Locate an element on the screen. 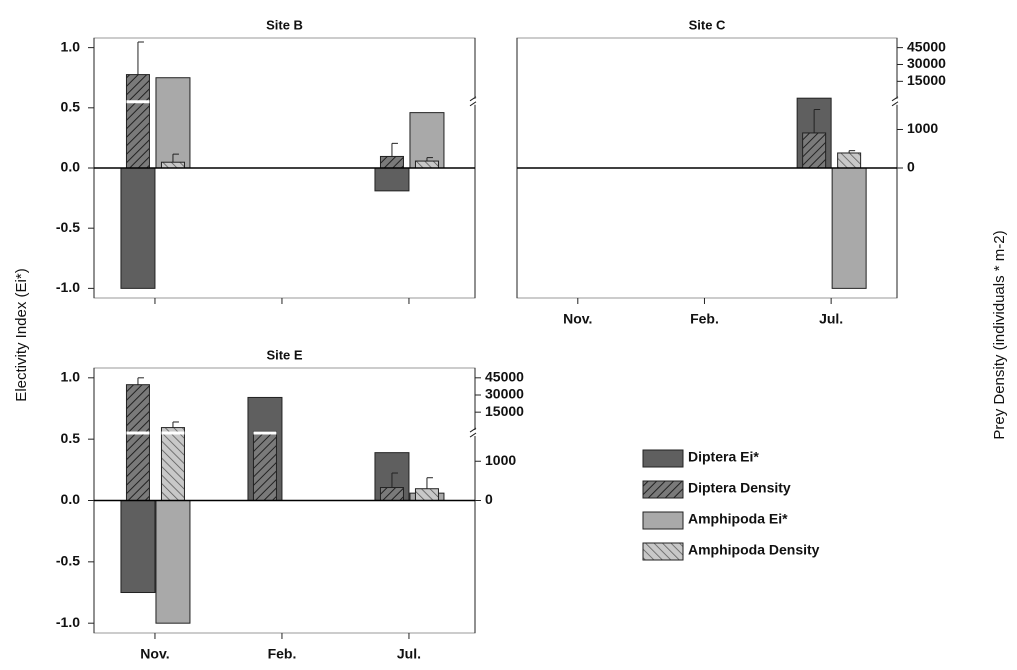 This screenshot has width=1017, height=670. panel-title: Site B is located at coordinates (284, 24).